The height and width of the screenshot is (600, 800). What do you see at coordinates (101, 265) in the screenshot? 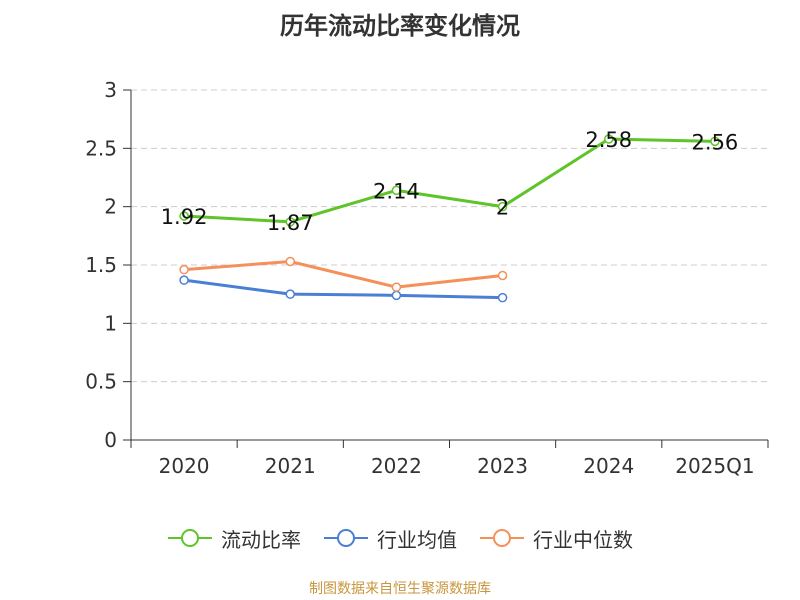
I see `y-tick-label: 1.5` at bounding box center [101, 265].